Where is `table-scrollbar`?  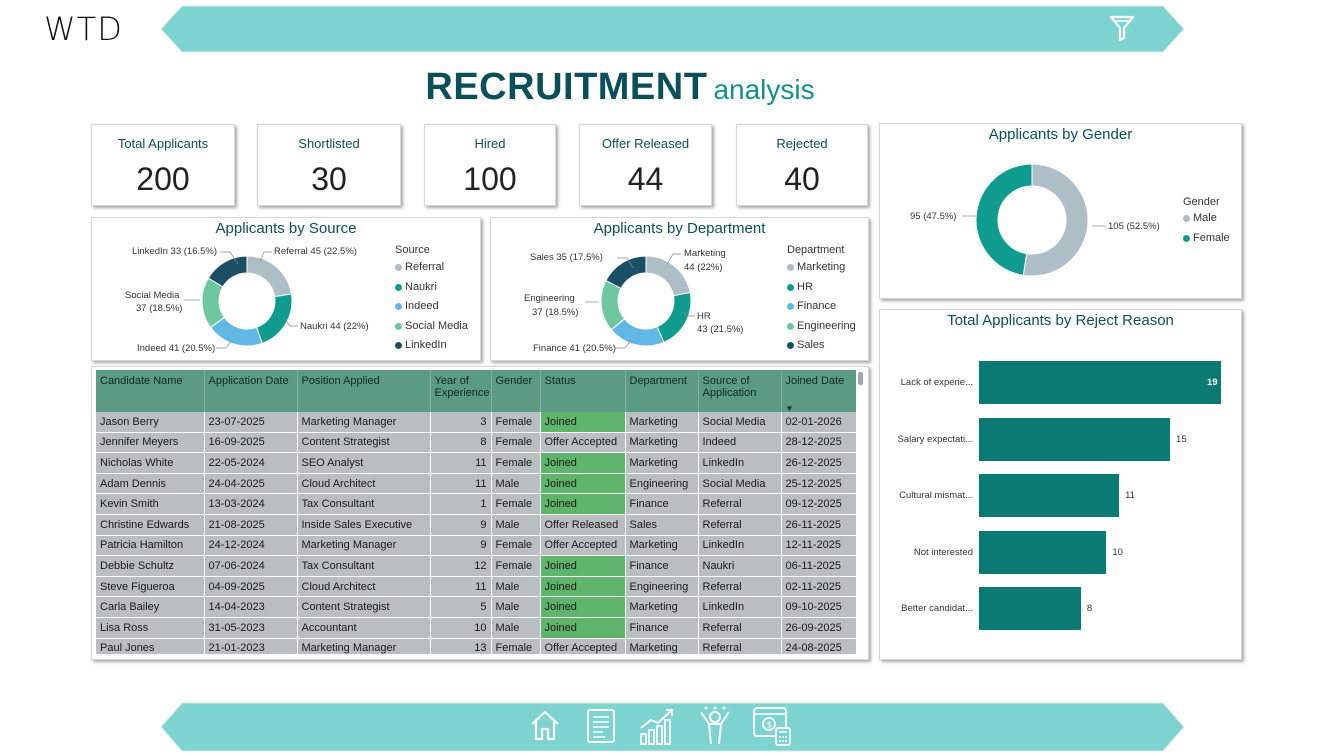
table-scrollbar is located at coordinates (860, 378).